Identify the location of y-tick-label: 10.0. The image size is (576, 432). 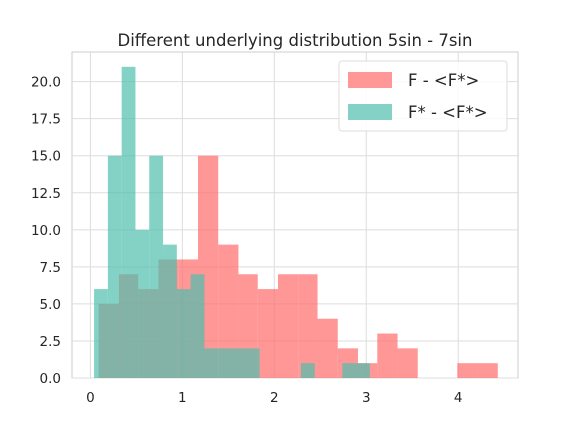
(46, 231).